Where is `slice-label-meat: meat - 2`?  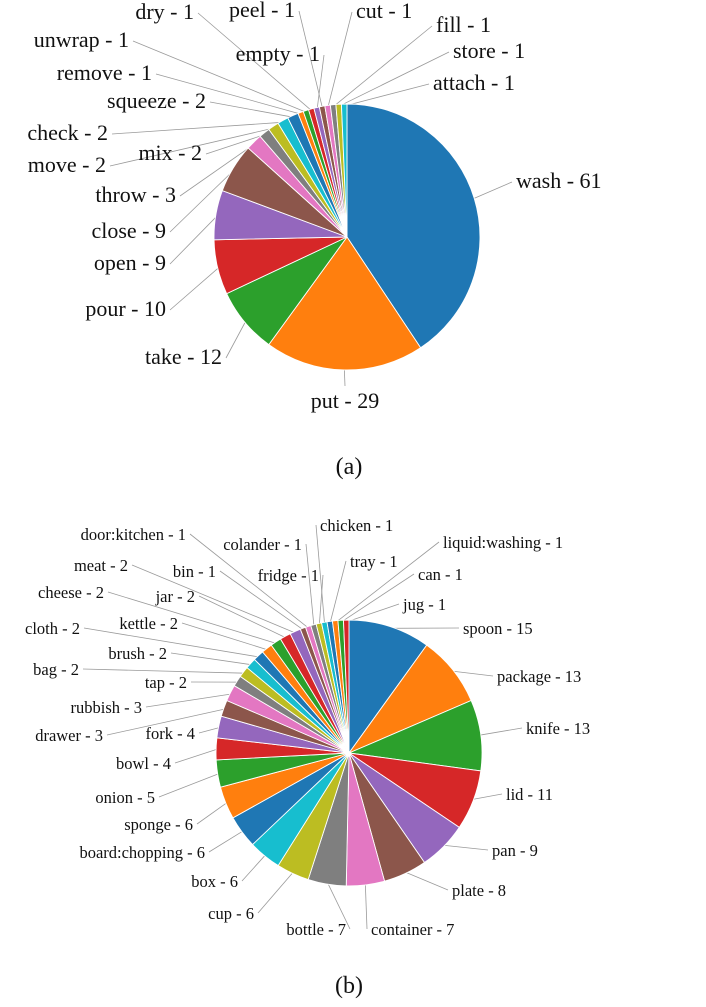 slice-label-meat: meat - 2 is located at coordinates (101, 565).